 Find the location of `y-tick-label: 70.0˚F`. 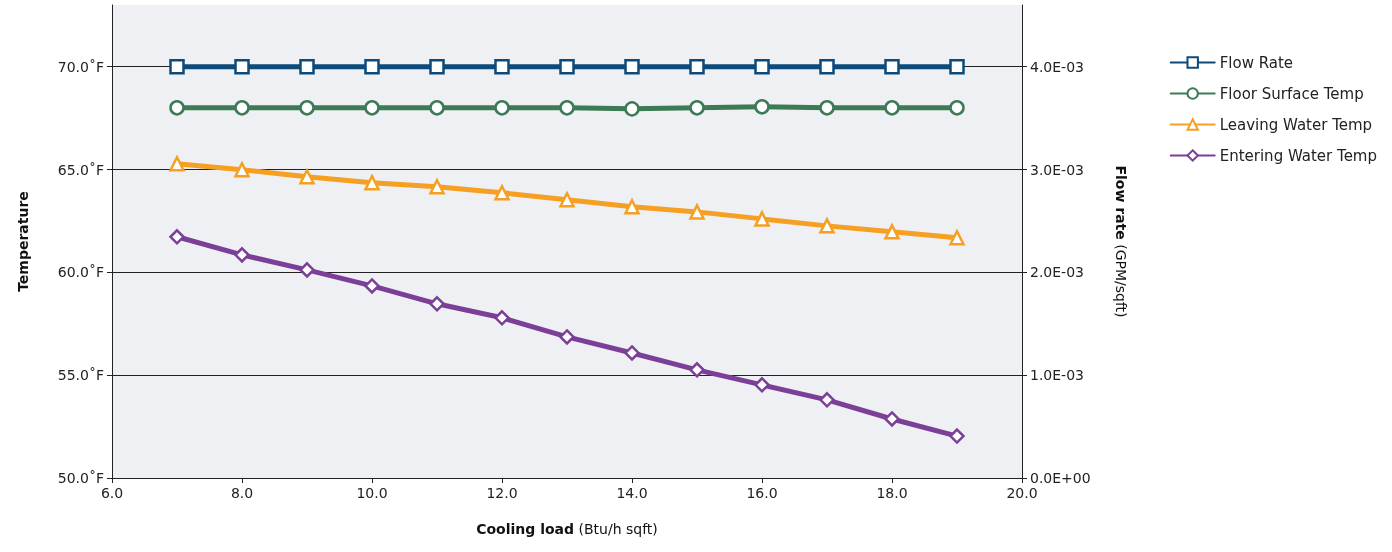

y-tick-label: 70.0˚F is located at coordinates (80, 66).